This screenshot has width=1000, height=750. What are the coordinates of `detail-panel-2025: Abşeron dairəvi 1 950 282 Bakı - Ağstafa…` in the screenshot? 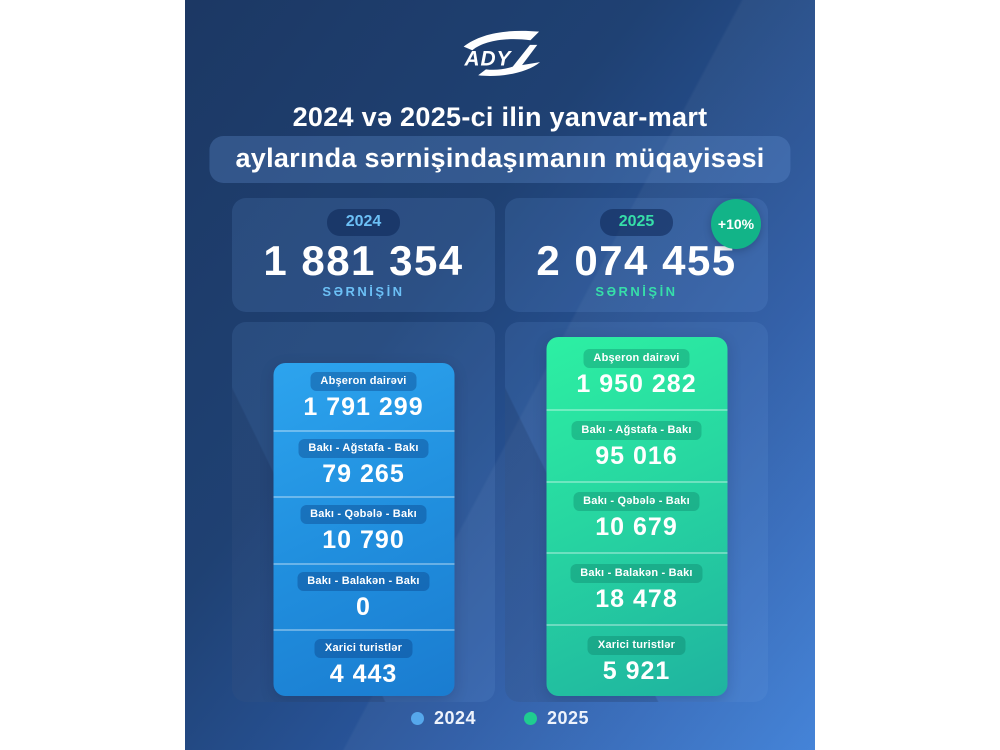 It's located at (636, 512).